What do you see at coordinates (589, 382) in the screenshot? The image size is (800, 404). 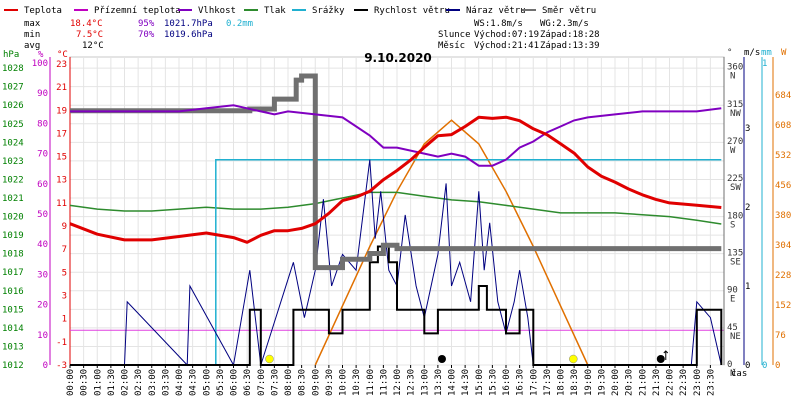 I see `x-tick-label: 19:00` at bounding box center [589, 382].